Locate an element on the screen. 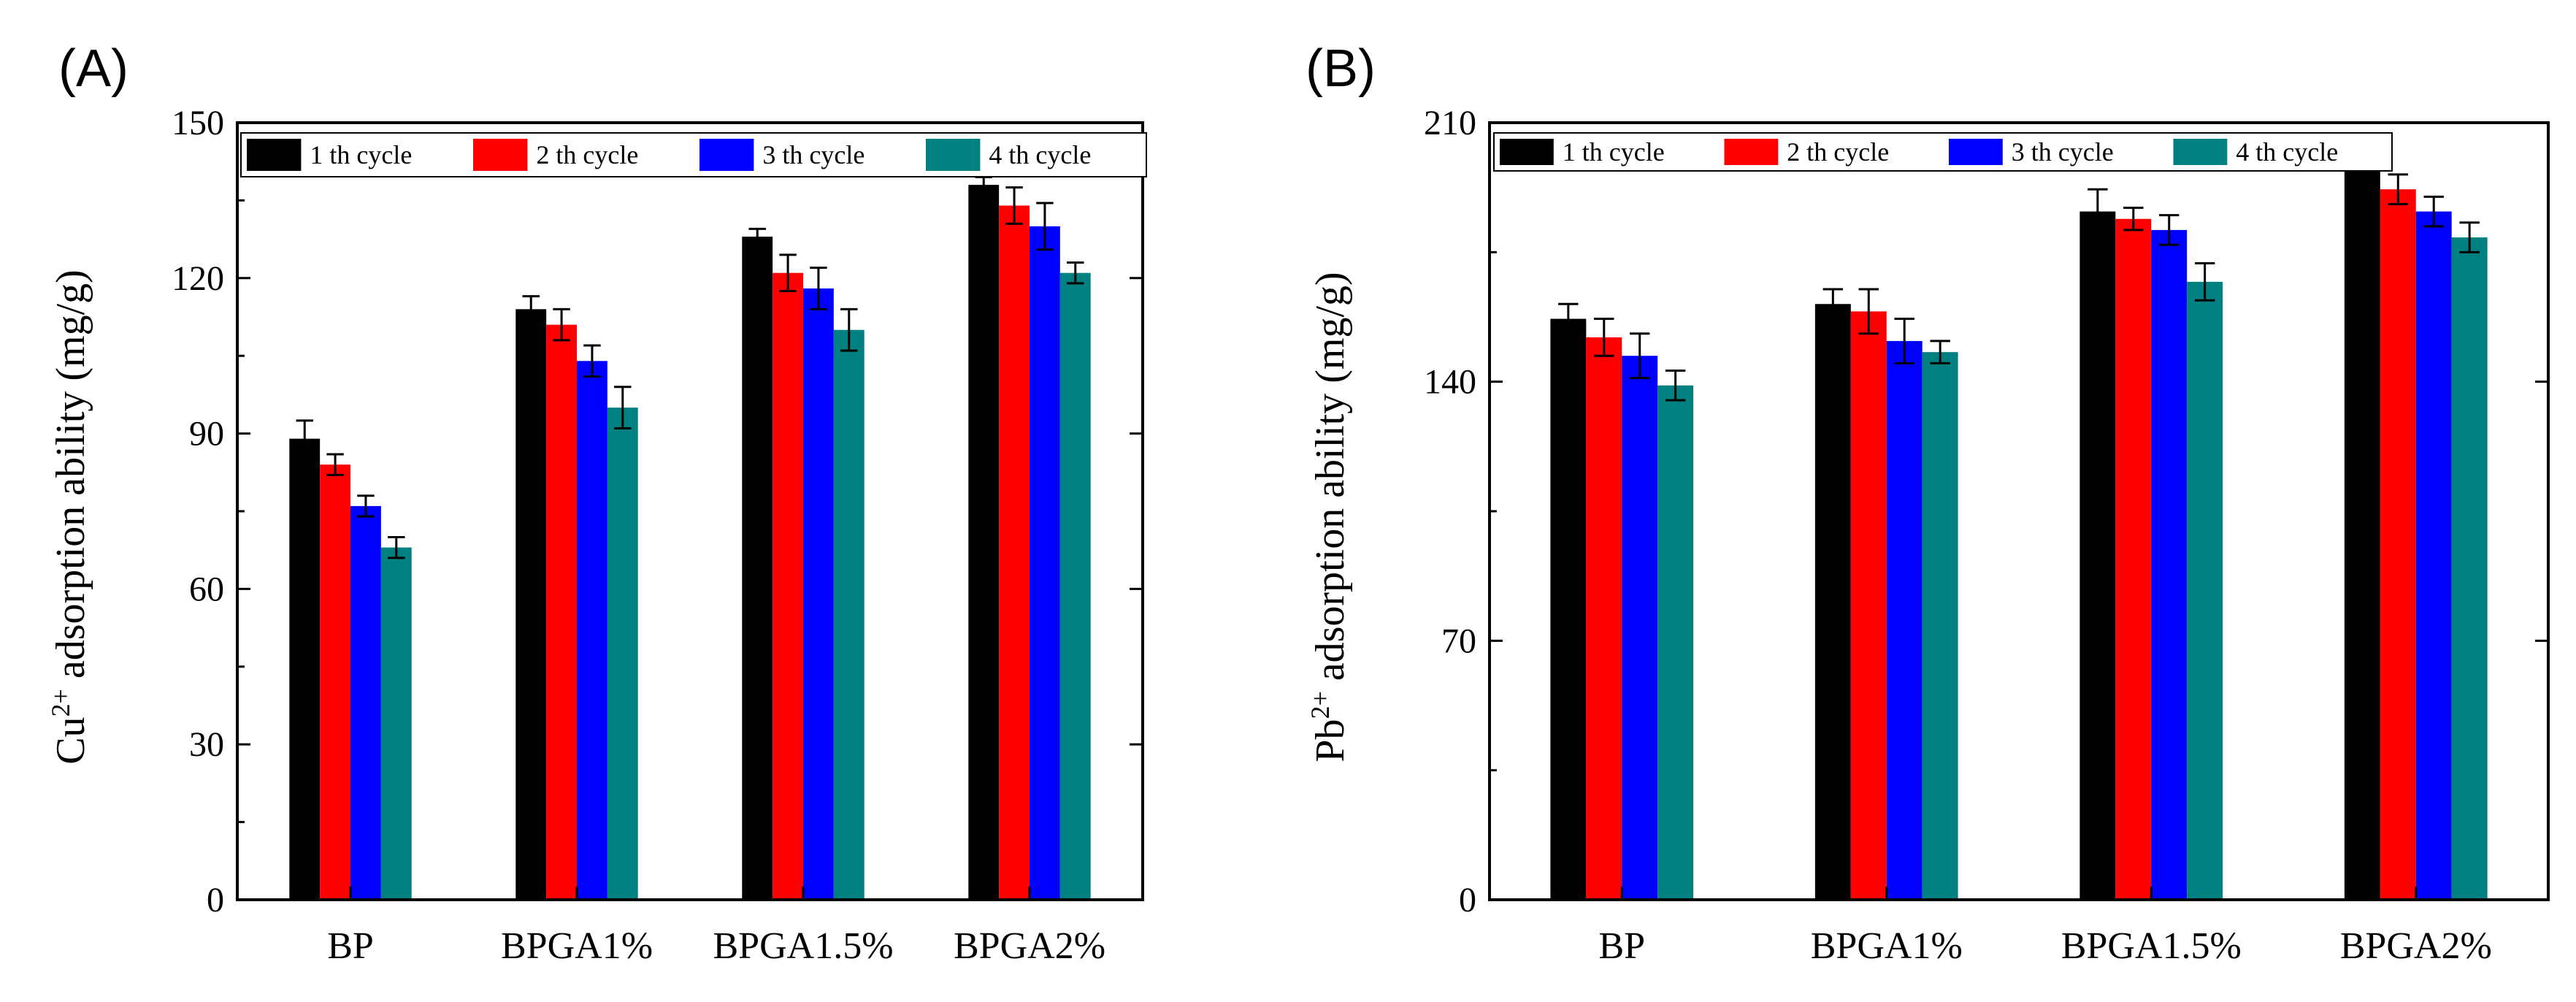 The width and height of the screenshot is (2576, 1002). x-category-label-a-2: BPGA1.5% is located at coordinates (803, 946).